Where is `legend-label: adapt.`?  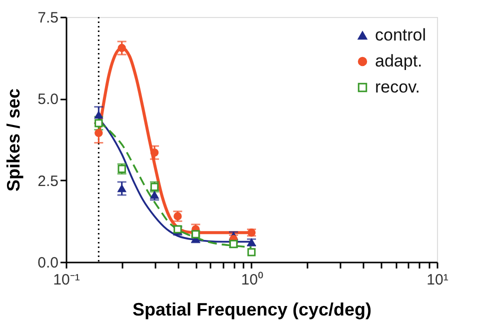
legend-label: adapt. is located at coordinates (398, 61).